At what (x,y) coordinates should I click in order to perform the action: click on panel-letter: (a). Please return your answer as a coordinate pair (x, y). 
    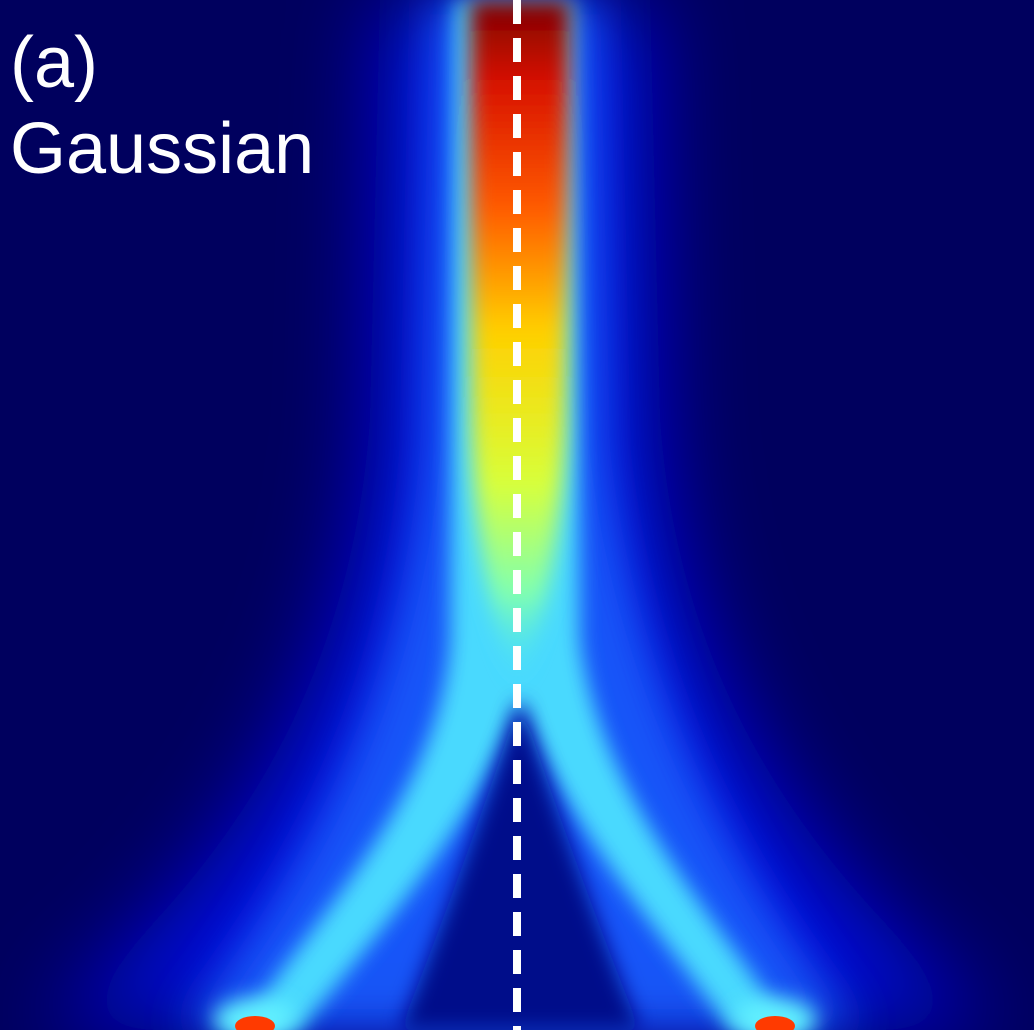
    Looking at the image, I should click on (54, 63).